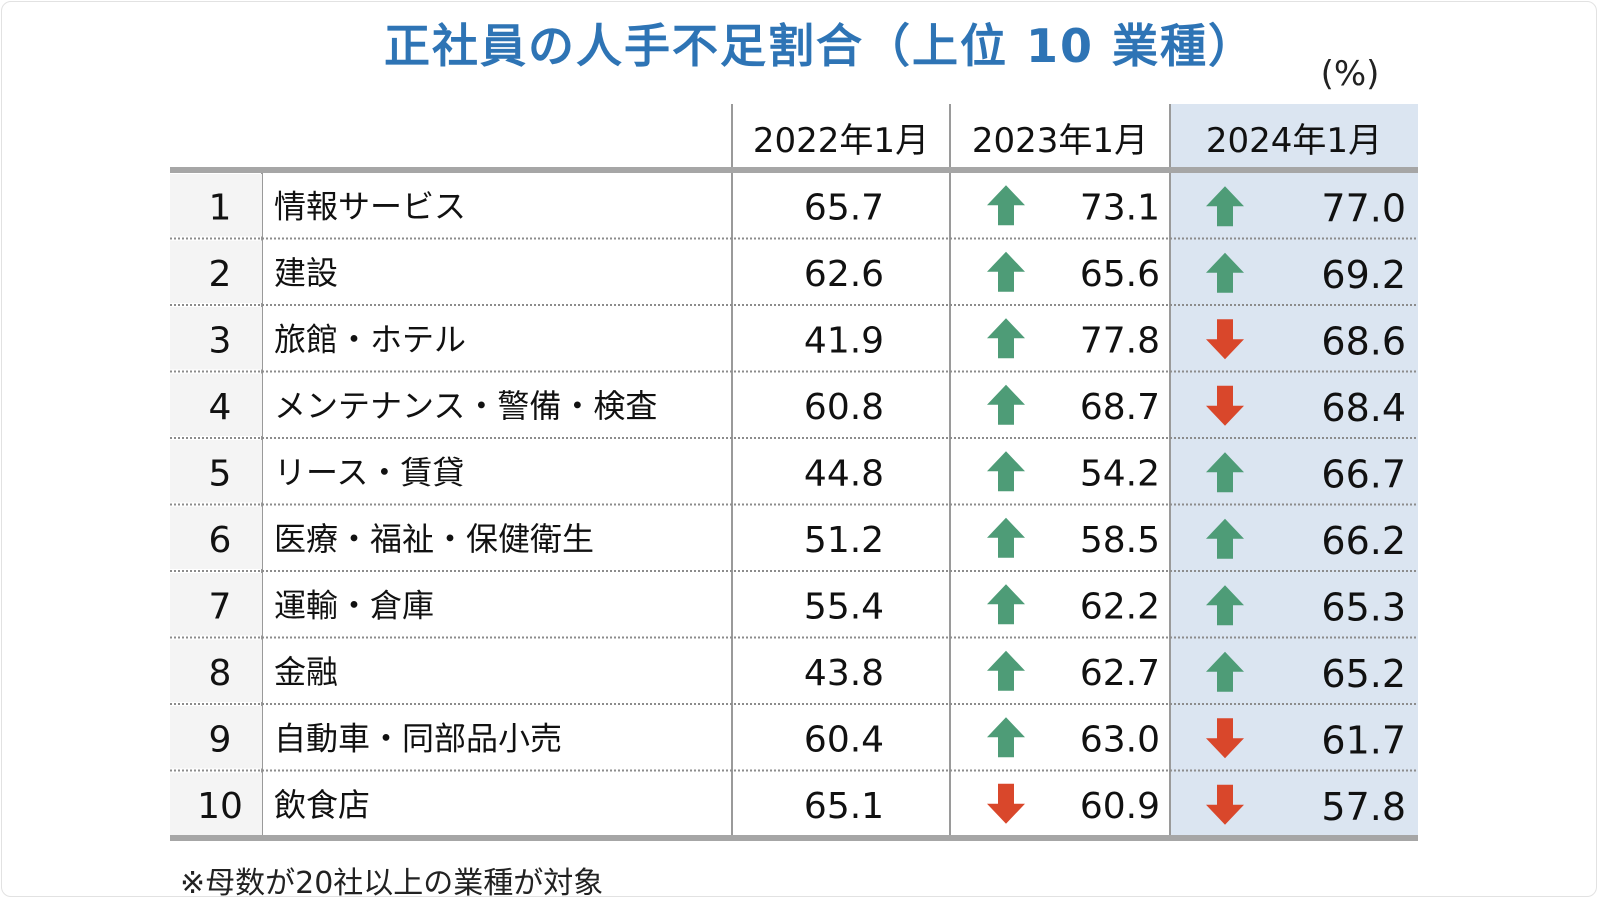  I want to click on rank-label: 1, so click(220, 207).